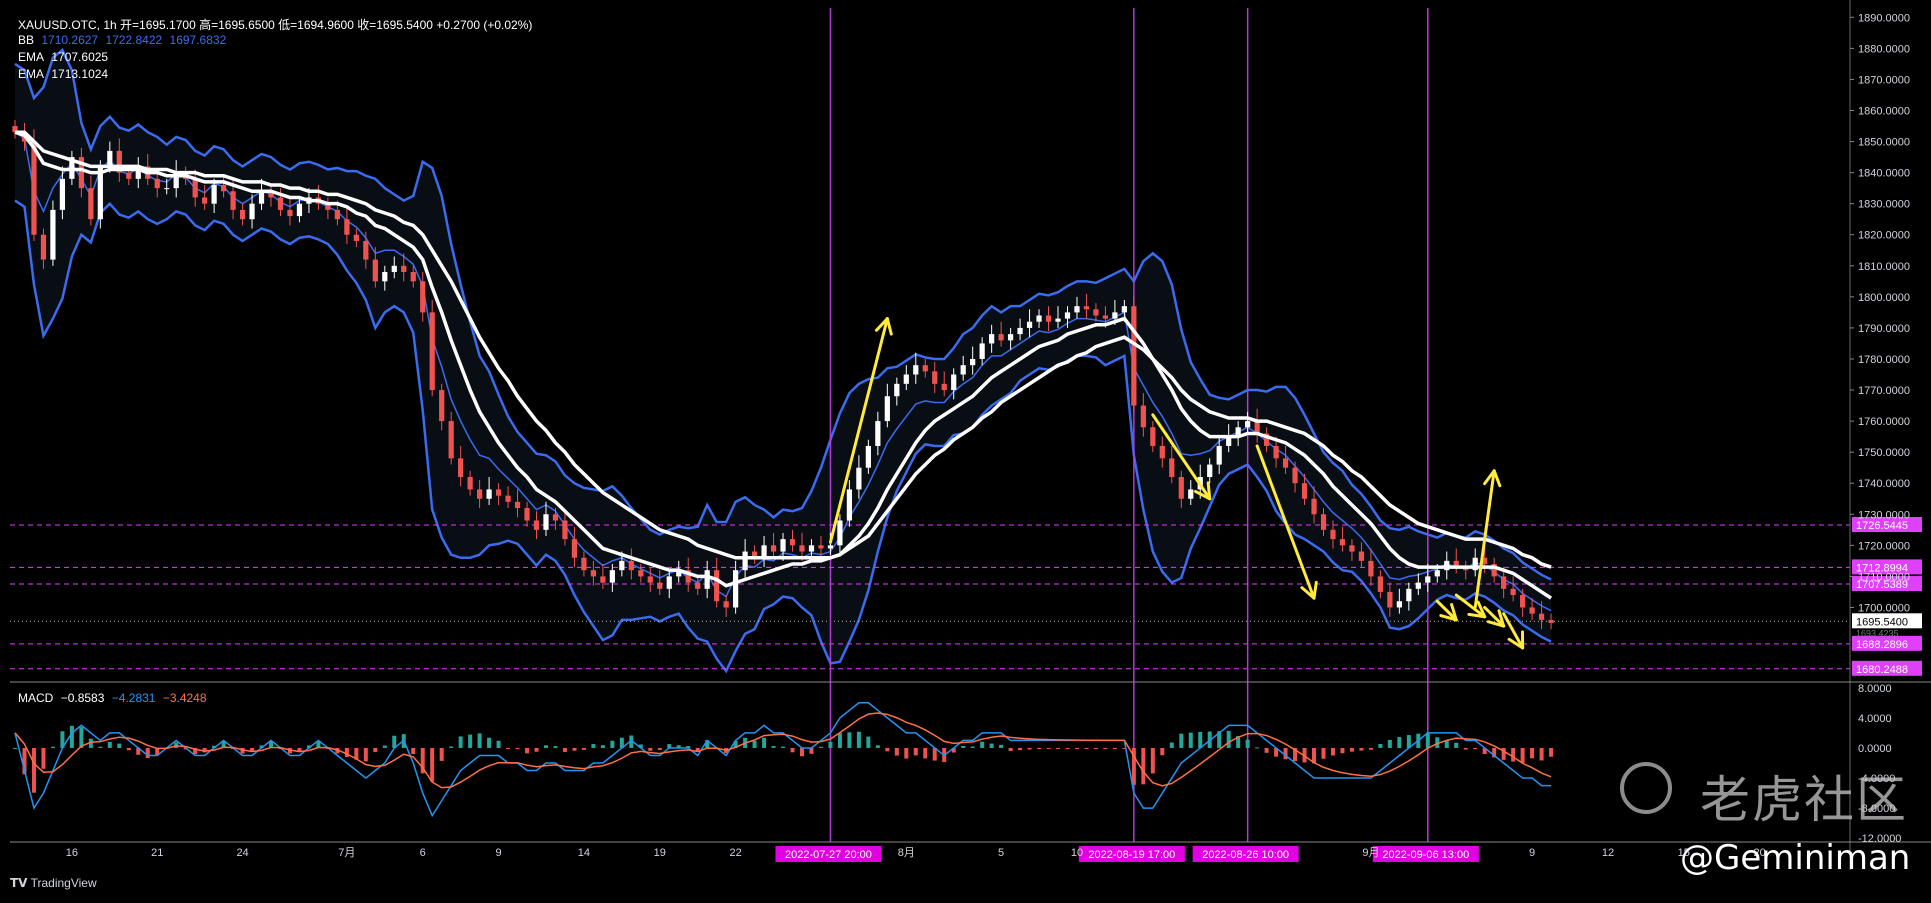  What do you see at coordinates (1608, 853) in the screenshot?
I see `time-tick-label: 12` at bounding box center [1608, 853].